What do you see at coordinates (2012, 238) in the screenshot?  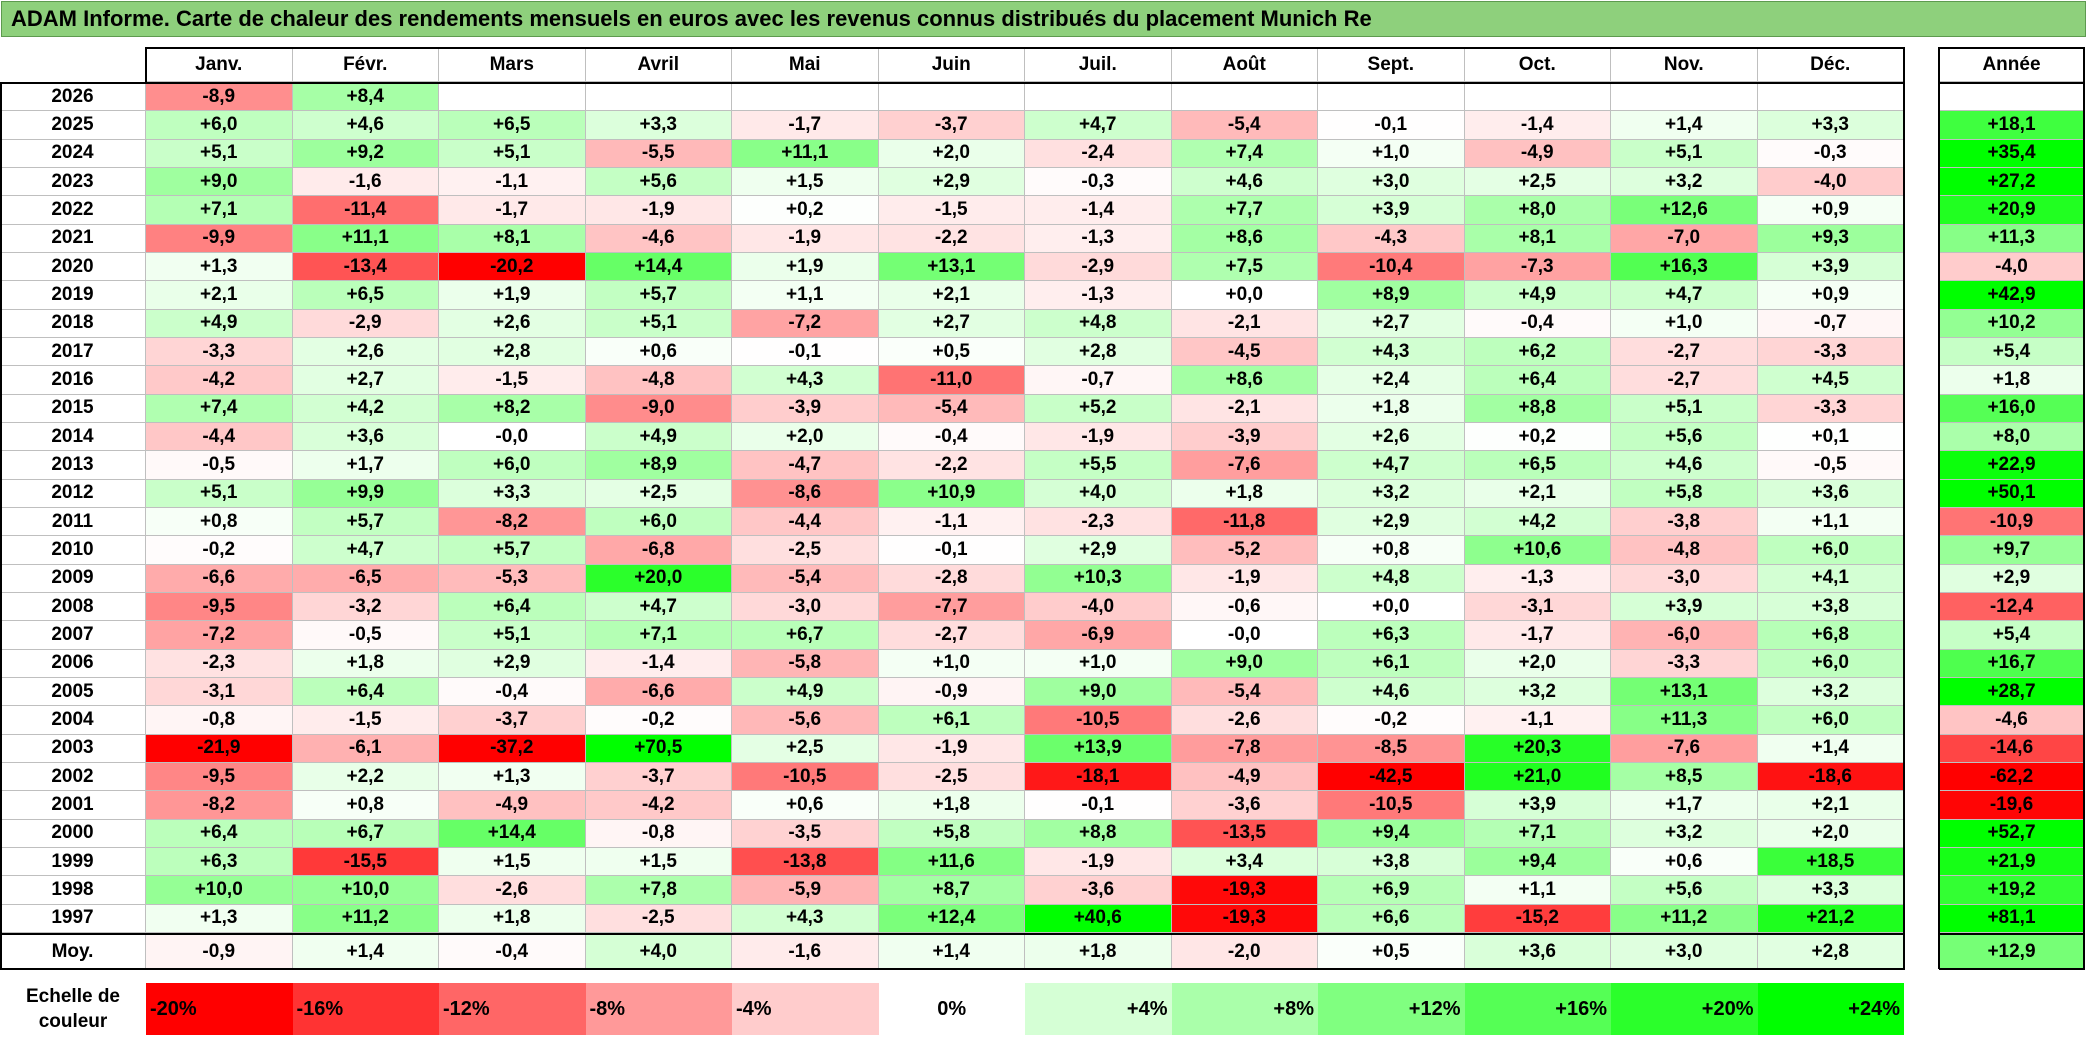 I see `annual-cell: +11,3` at bounding box center [2012, 238].